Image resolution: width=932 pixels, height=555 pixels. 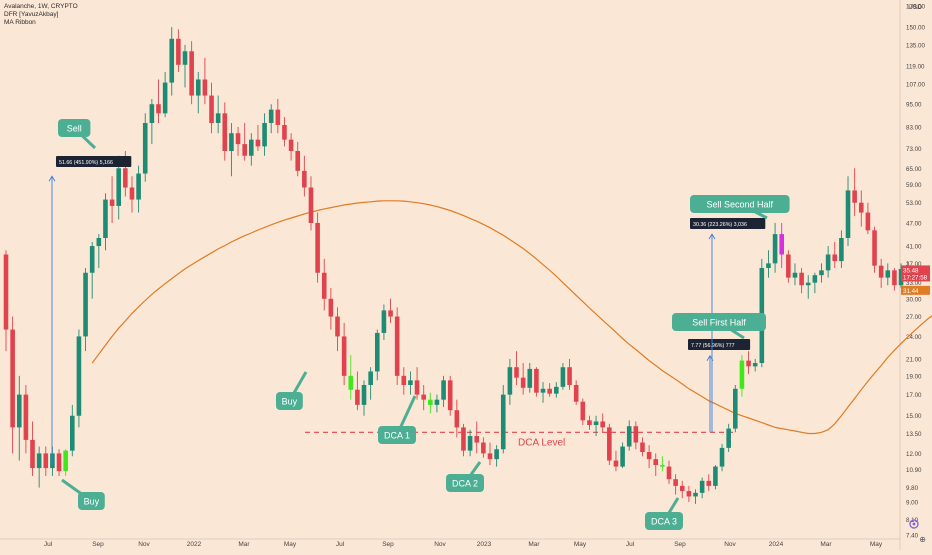 What do you see at coordinates (914, 317) in the screenshot?
I see `y-tick-label: 27.00` at bounding box center [914, 317].